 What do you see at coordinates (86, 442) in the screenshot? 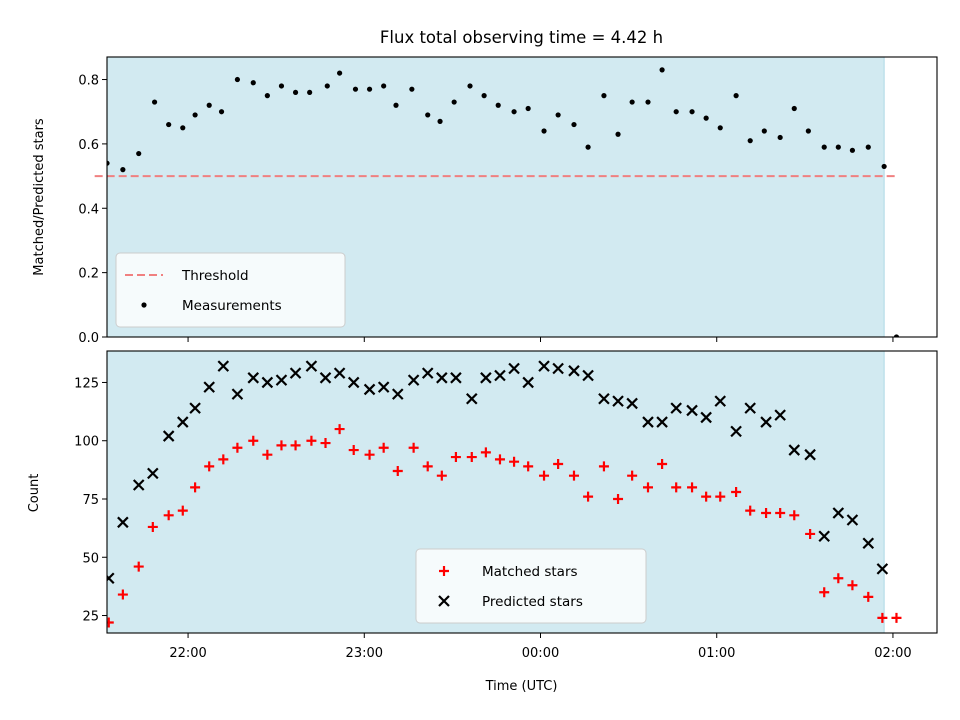
I see `y-tick-label: 100` at bounding box center [86, 442].